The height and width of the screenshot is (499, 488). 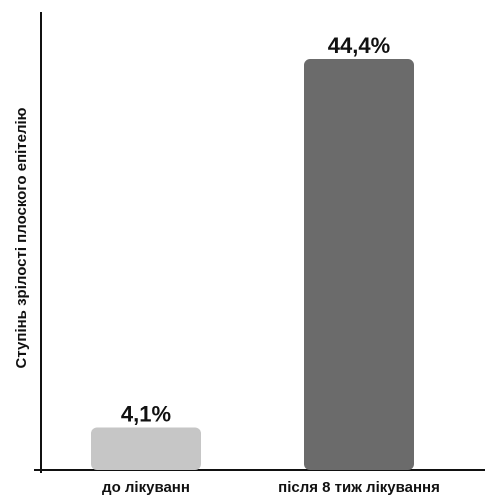 I want to click on category-label-1: до лікуванн, so click(x=146, y=487).